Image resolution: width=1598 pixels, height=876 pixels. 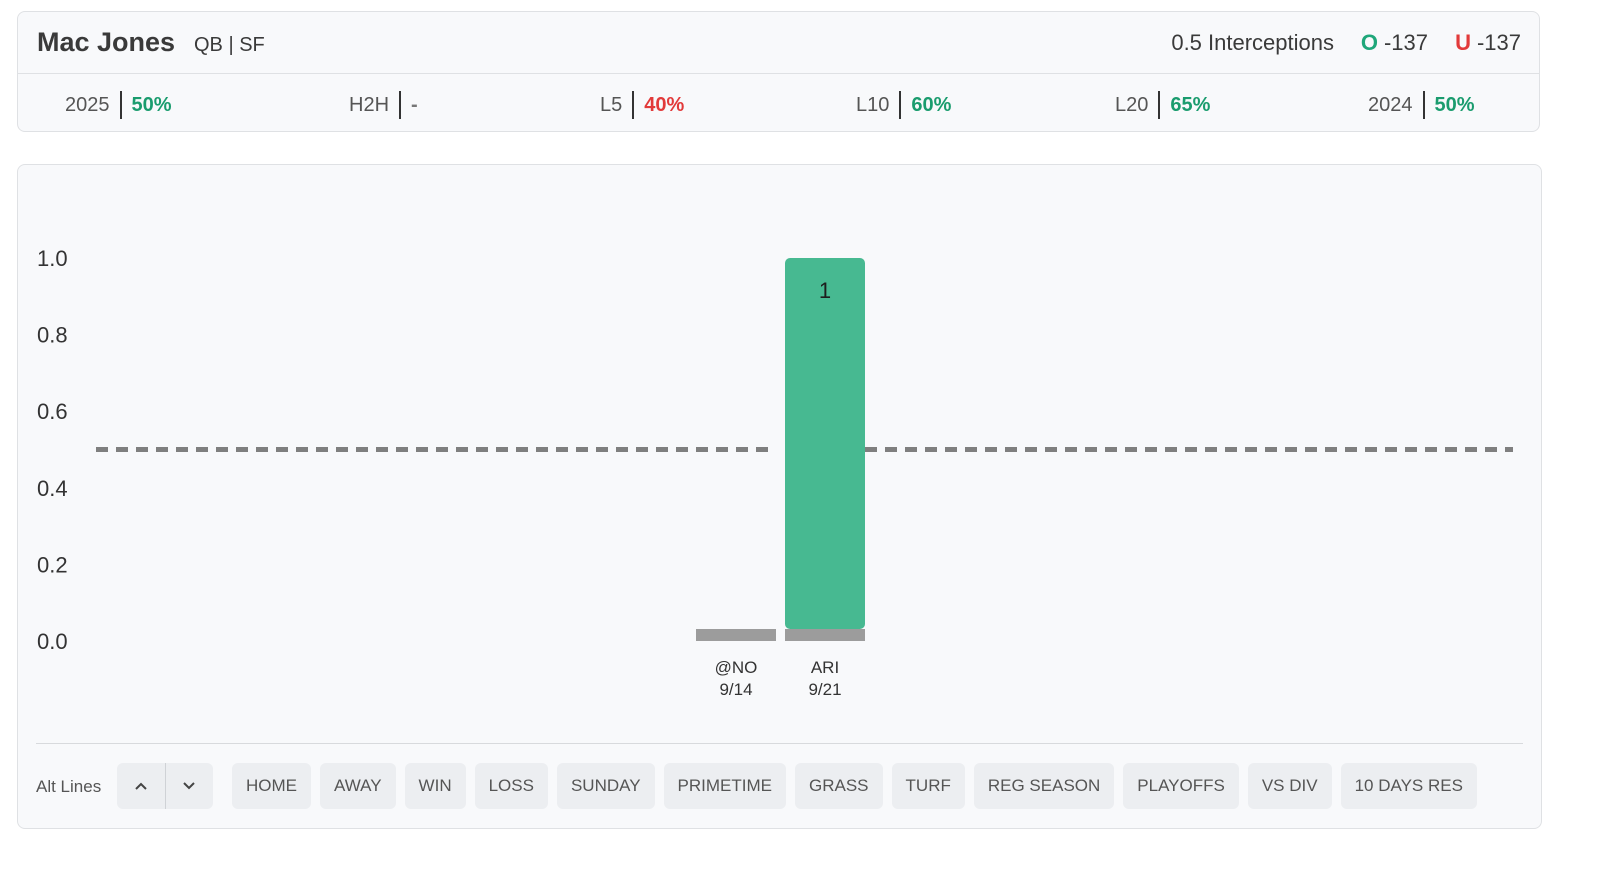 I want to click on stat-label: L20, so click(x=1132, y=104).